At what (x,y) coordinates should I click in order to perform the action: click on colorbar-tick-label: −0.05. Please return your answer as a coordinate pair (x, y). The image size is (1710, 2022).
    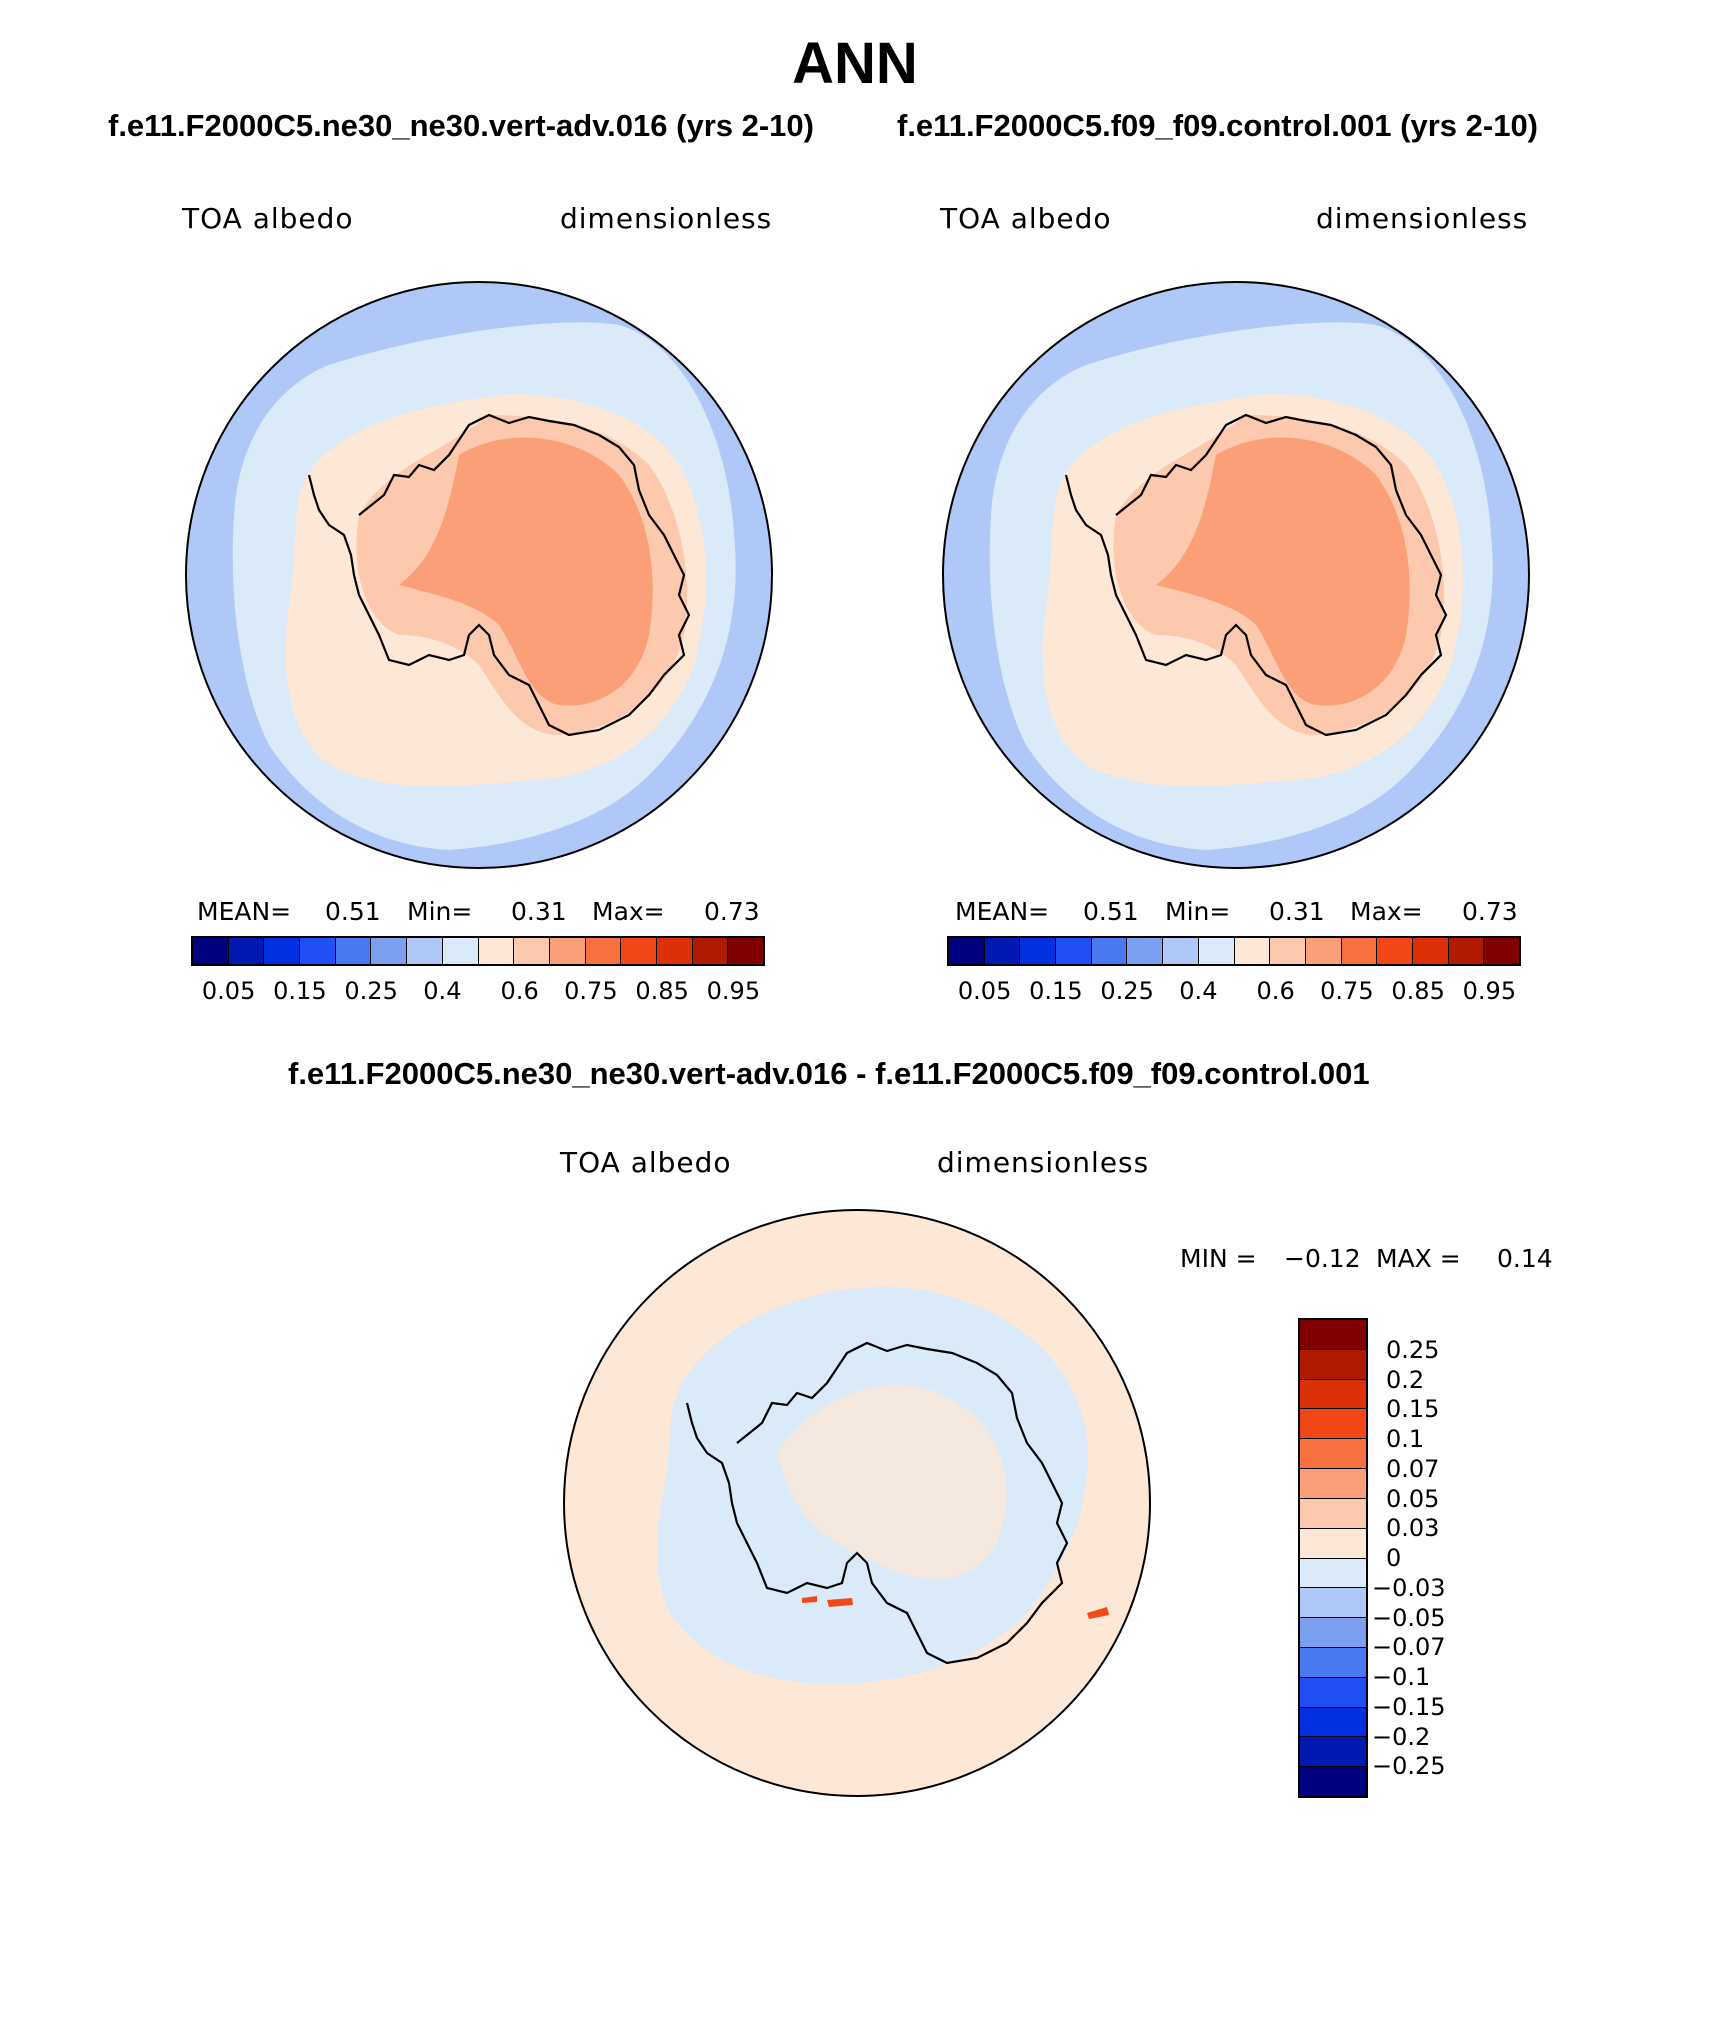
    Looking at the image, I should click on (1409, 1617).